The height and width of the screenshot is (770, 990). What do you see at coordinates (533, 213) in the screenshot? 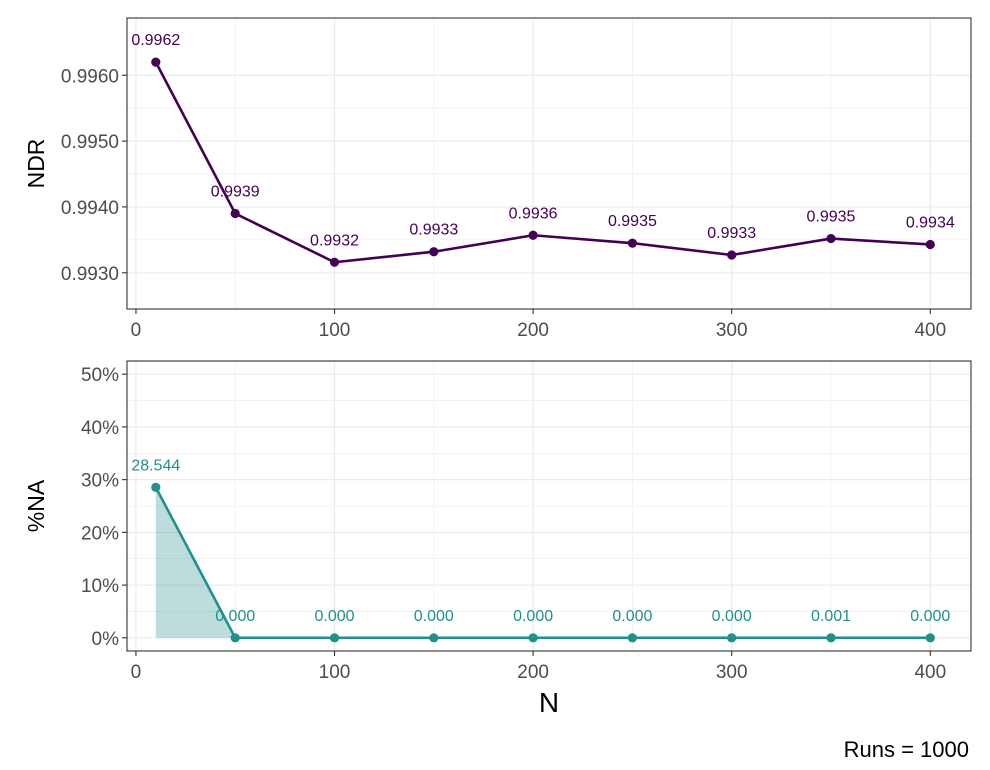
I see `data-label: 0.9936` at bounding box center [533, 213].